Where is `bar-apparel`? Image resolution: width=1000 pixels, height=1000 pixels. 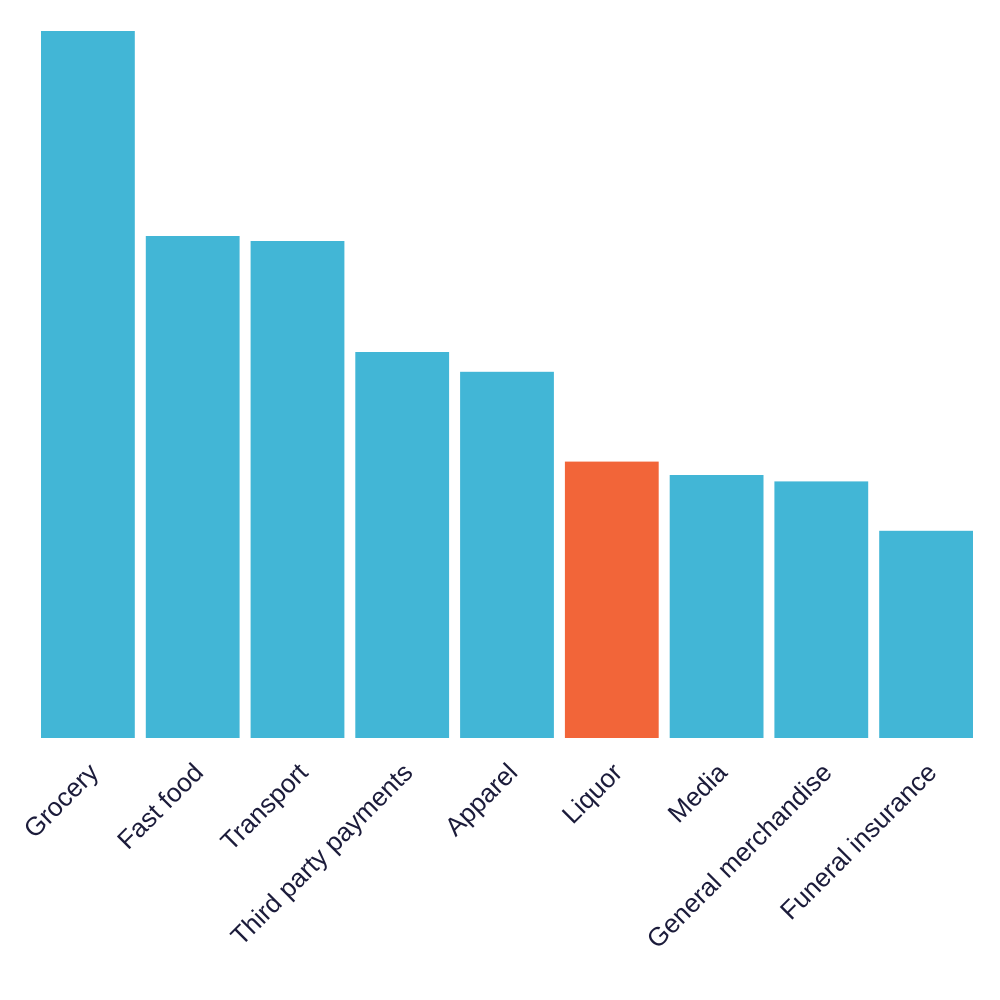
bar-apparel is located at coordinates (507, 554).